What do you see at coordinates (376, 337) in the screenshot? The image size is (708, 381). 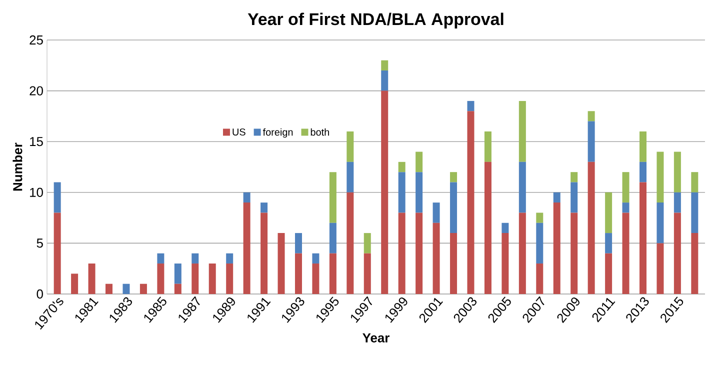 I see `x-axis-title: Year` at bounding box center [376, 337].